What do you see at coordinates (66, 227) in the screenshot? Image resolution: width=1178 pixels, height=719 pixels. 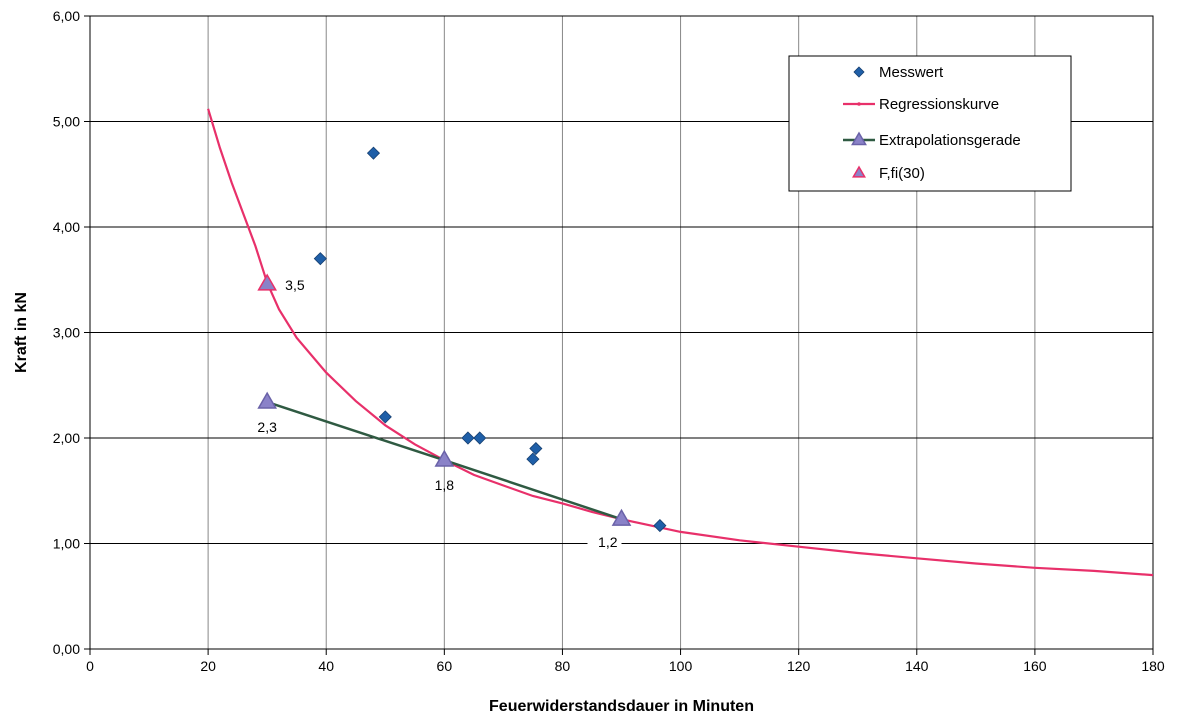 I see `y-tick-label: 4,00` at bounding box center [66, 227].